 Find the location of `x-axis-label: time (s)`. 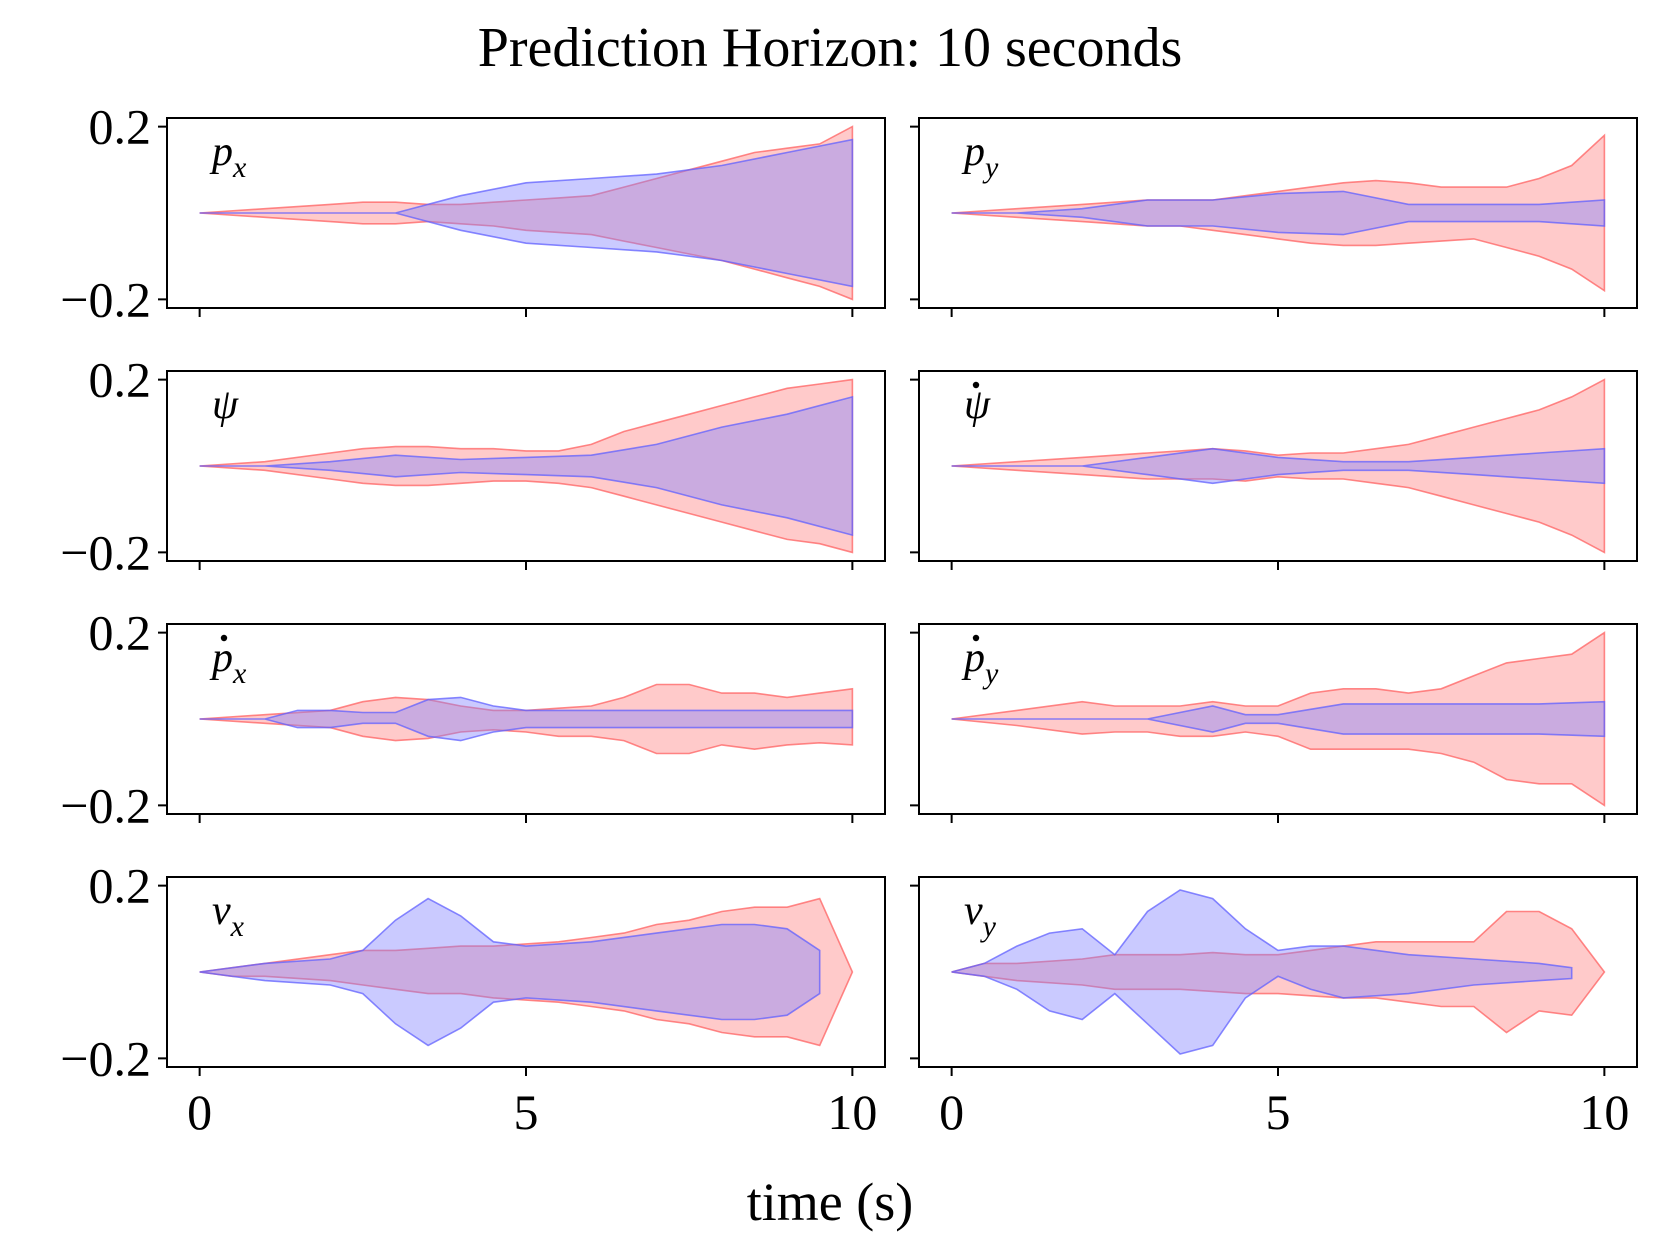

x-axis-label: time (s) is located at coordinates (830, 1202).